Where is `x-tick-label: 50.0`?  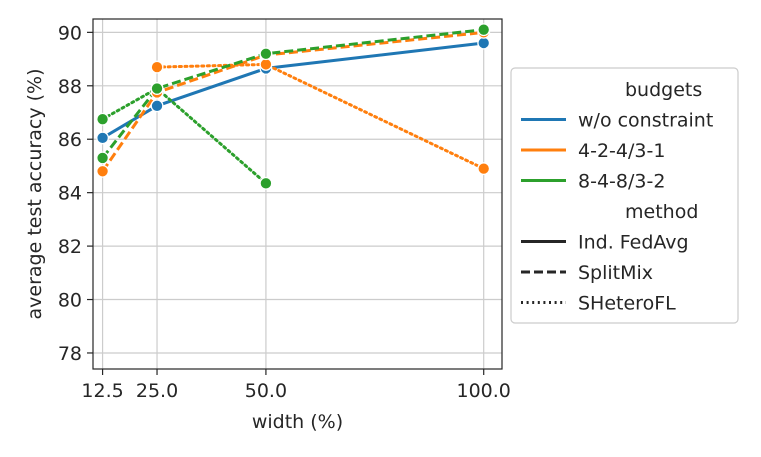
x-tick-label: 50.0 is located at coordinates (266, 391).